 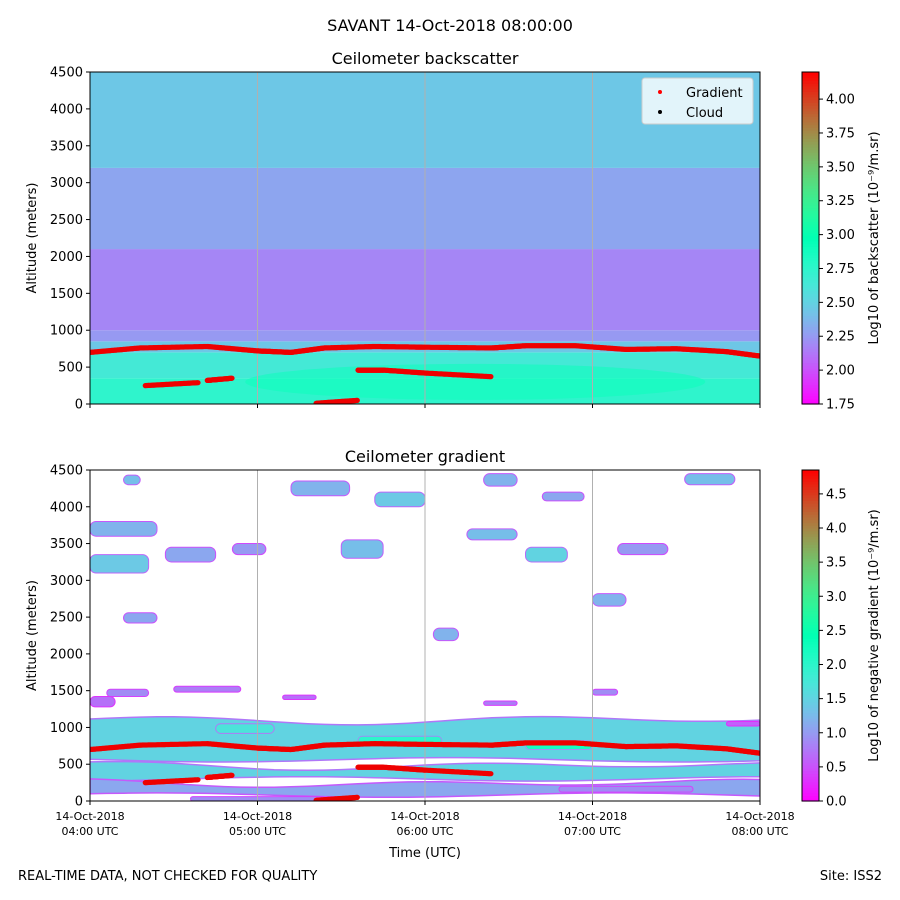 What do you see at coordinates (836, 563) in the screenshot?
I see `colorbar-tick-label: 3.5` at bounding box center [836, 563].